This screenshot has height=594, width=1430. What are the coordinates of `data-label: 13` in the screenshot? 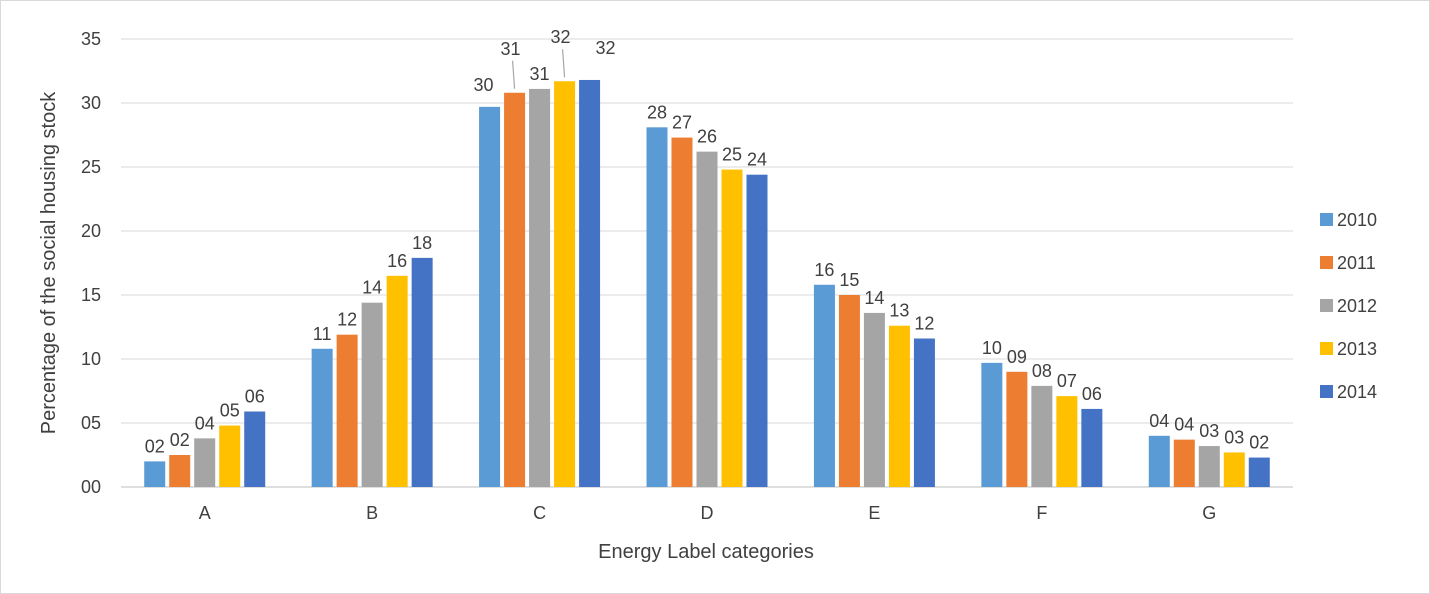 It's located at (899, 311).